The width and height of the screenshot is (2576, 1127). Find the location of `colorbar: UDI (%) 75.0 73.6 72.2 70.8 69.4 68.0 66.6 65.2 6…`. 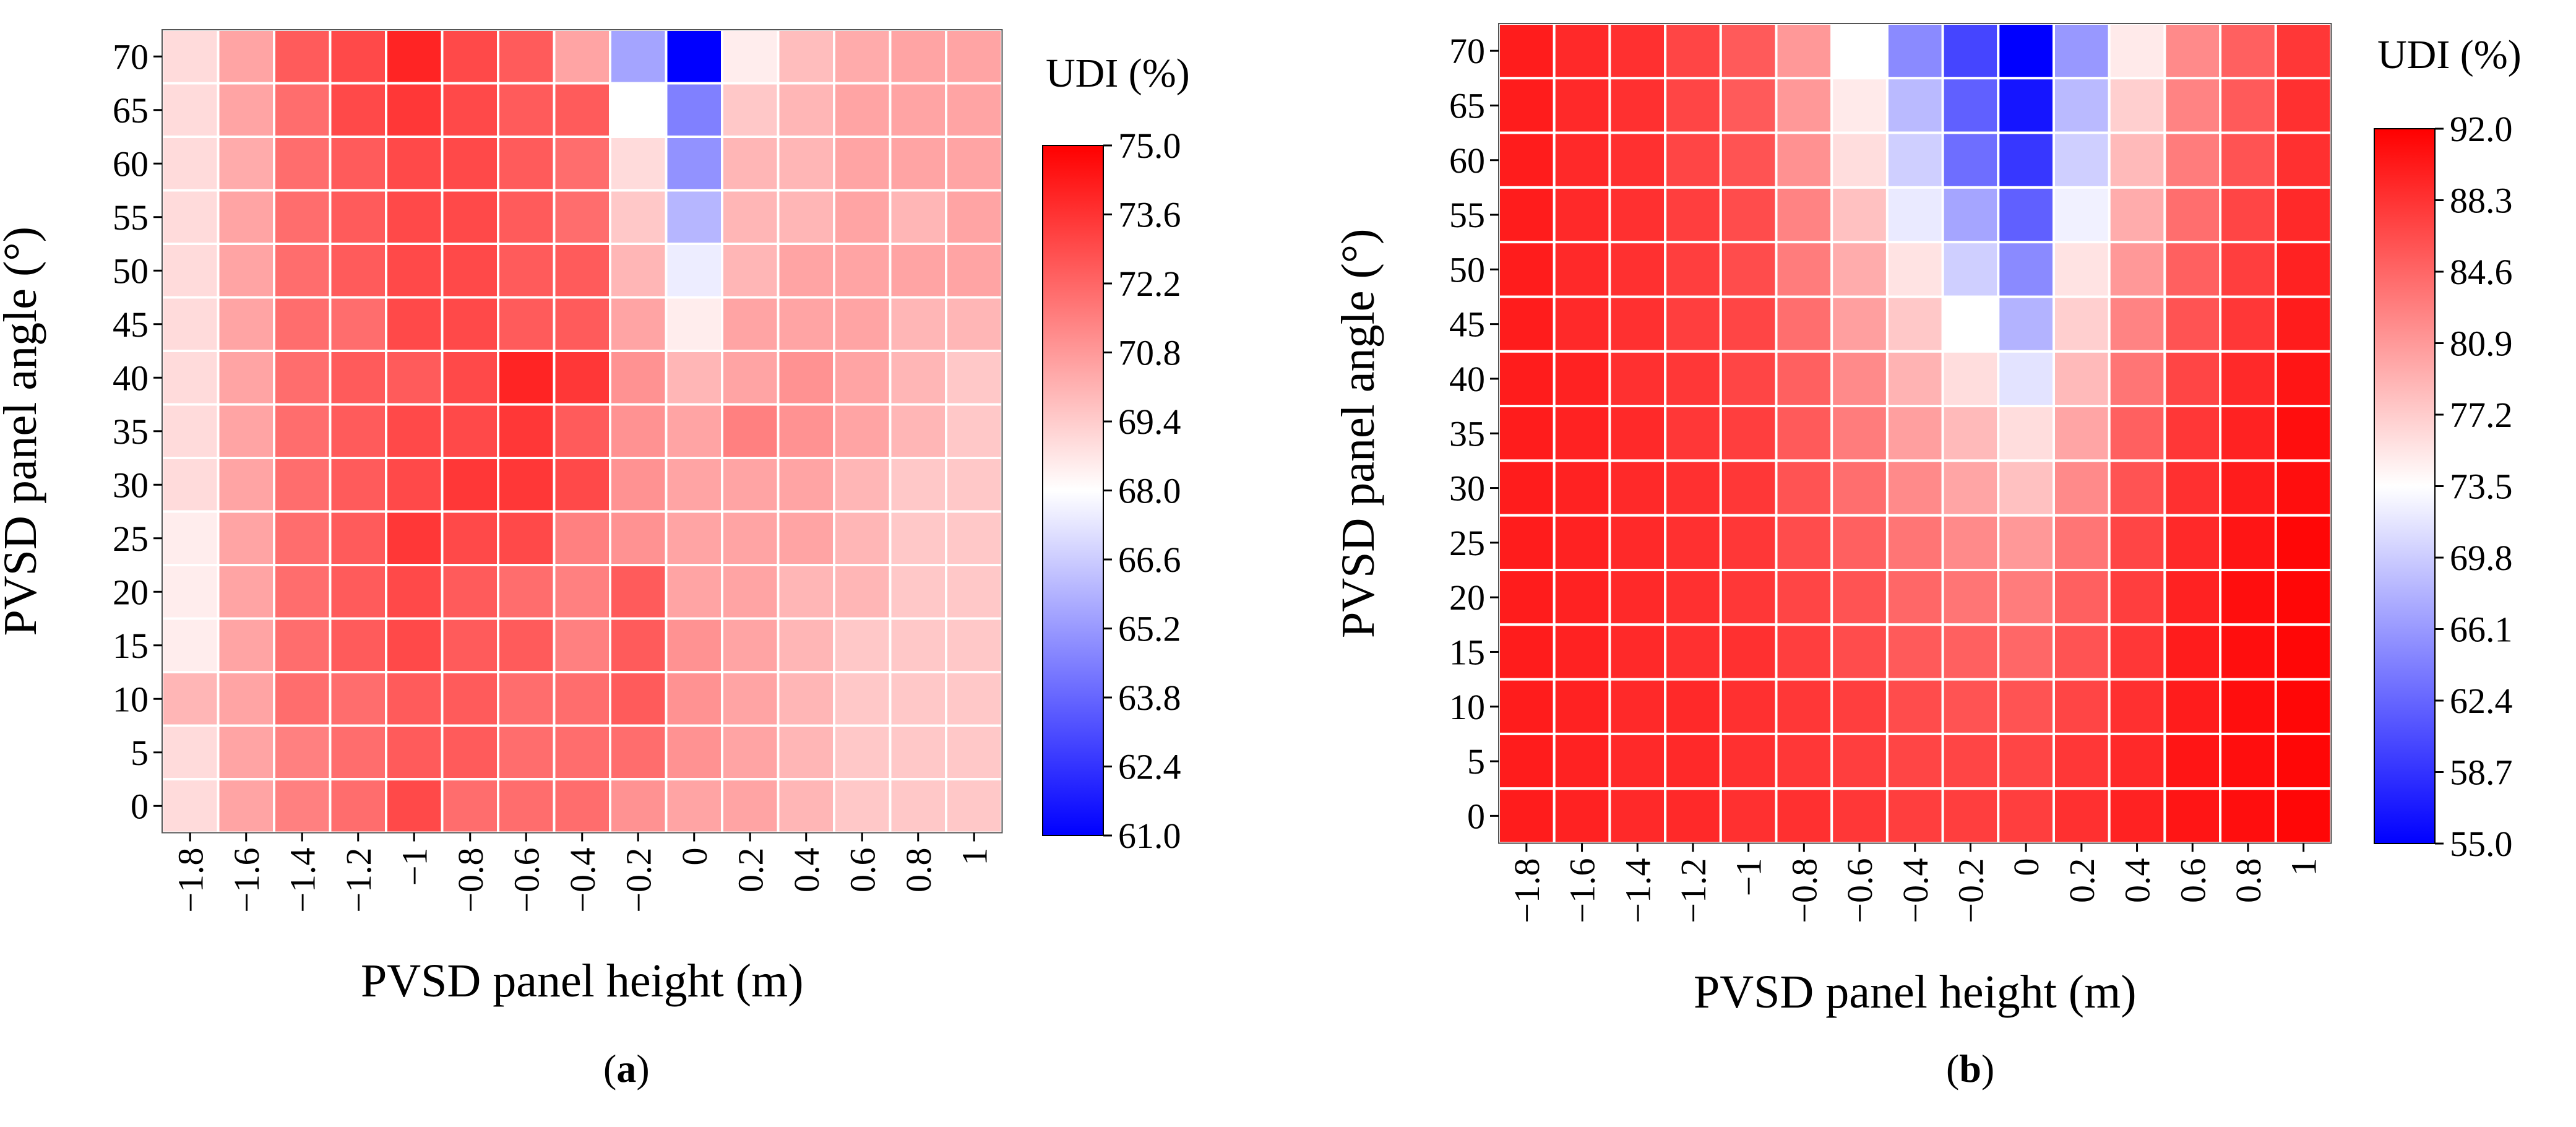

colorbar: UDI (%) 75.0 73.6 72.2 70.8 69.4 68.0 66.6 65.2 6… is located at coordinates (1116, 453).